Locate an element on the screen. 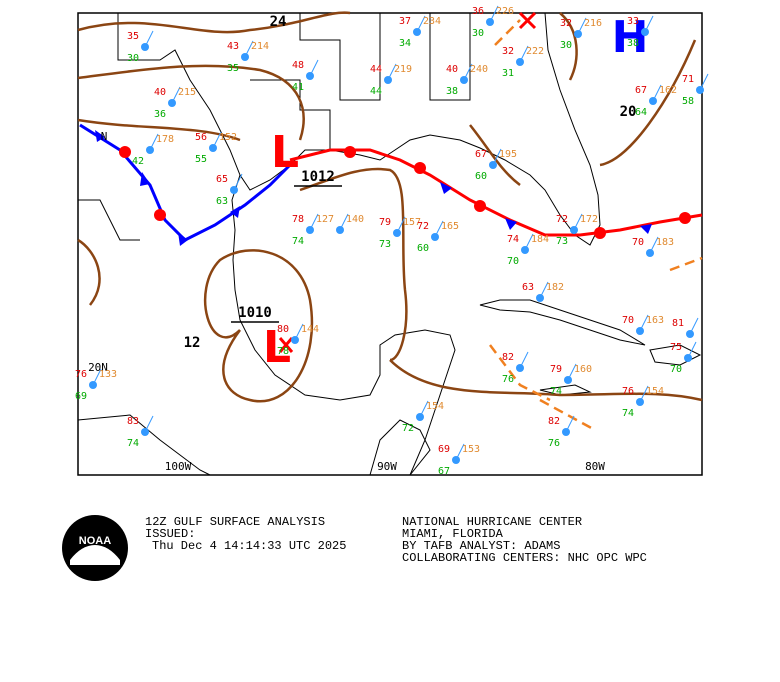 Image resolution: width=780 pixels, height=682 pixels. low-x-mark is located at coordinates (286, 345).